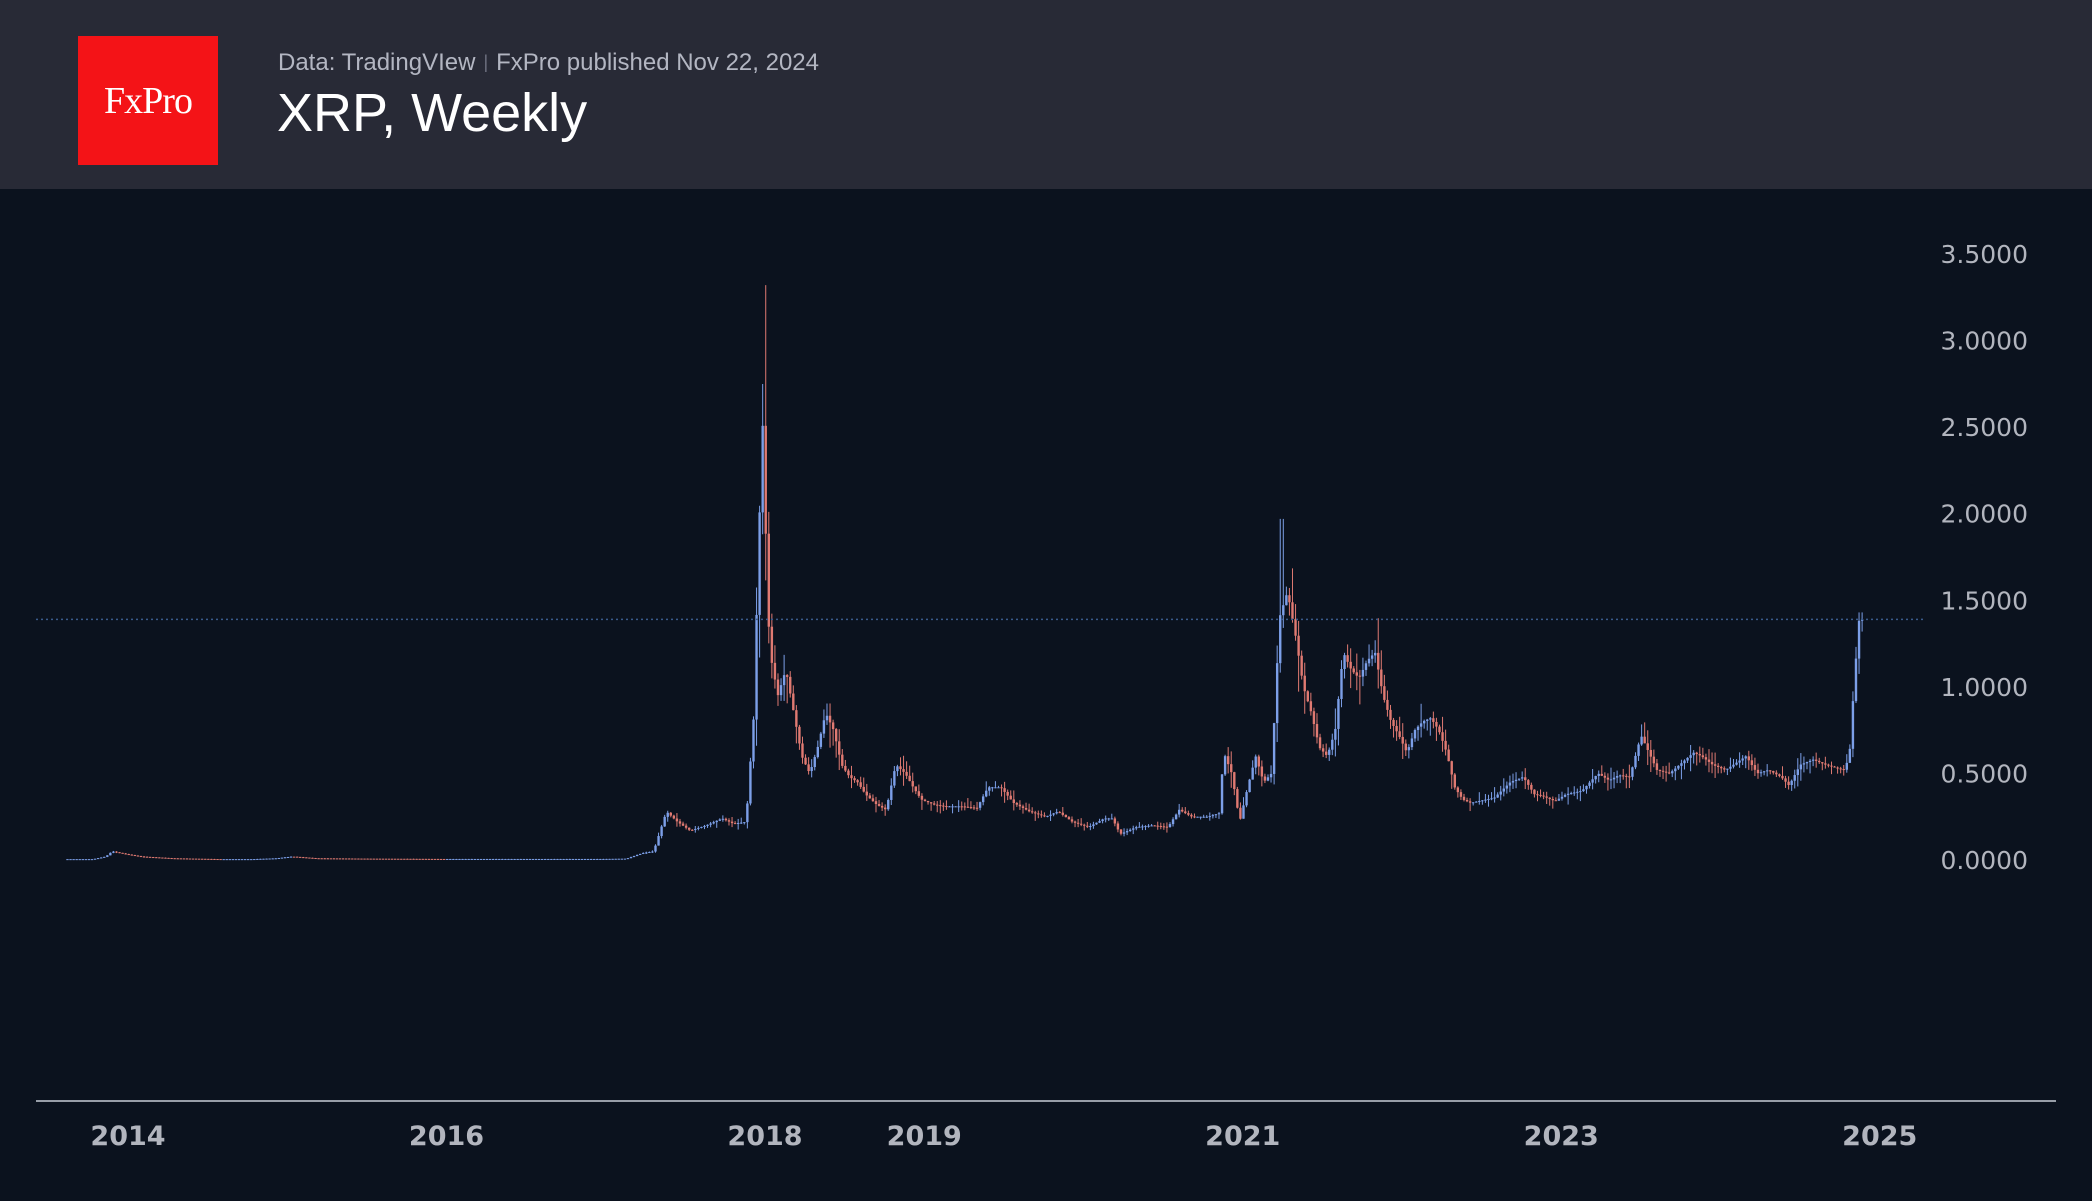  I want to click on y-tick-label: 0.5000, so click(1984, 773).